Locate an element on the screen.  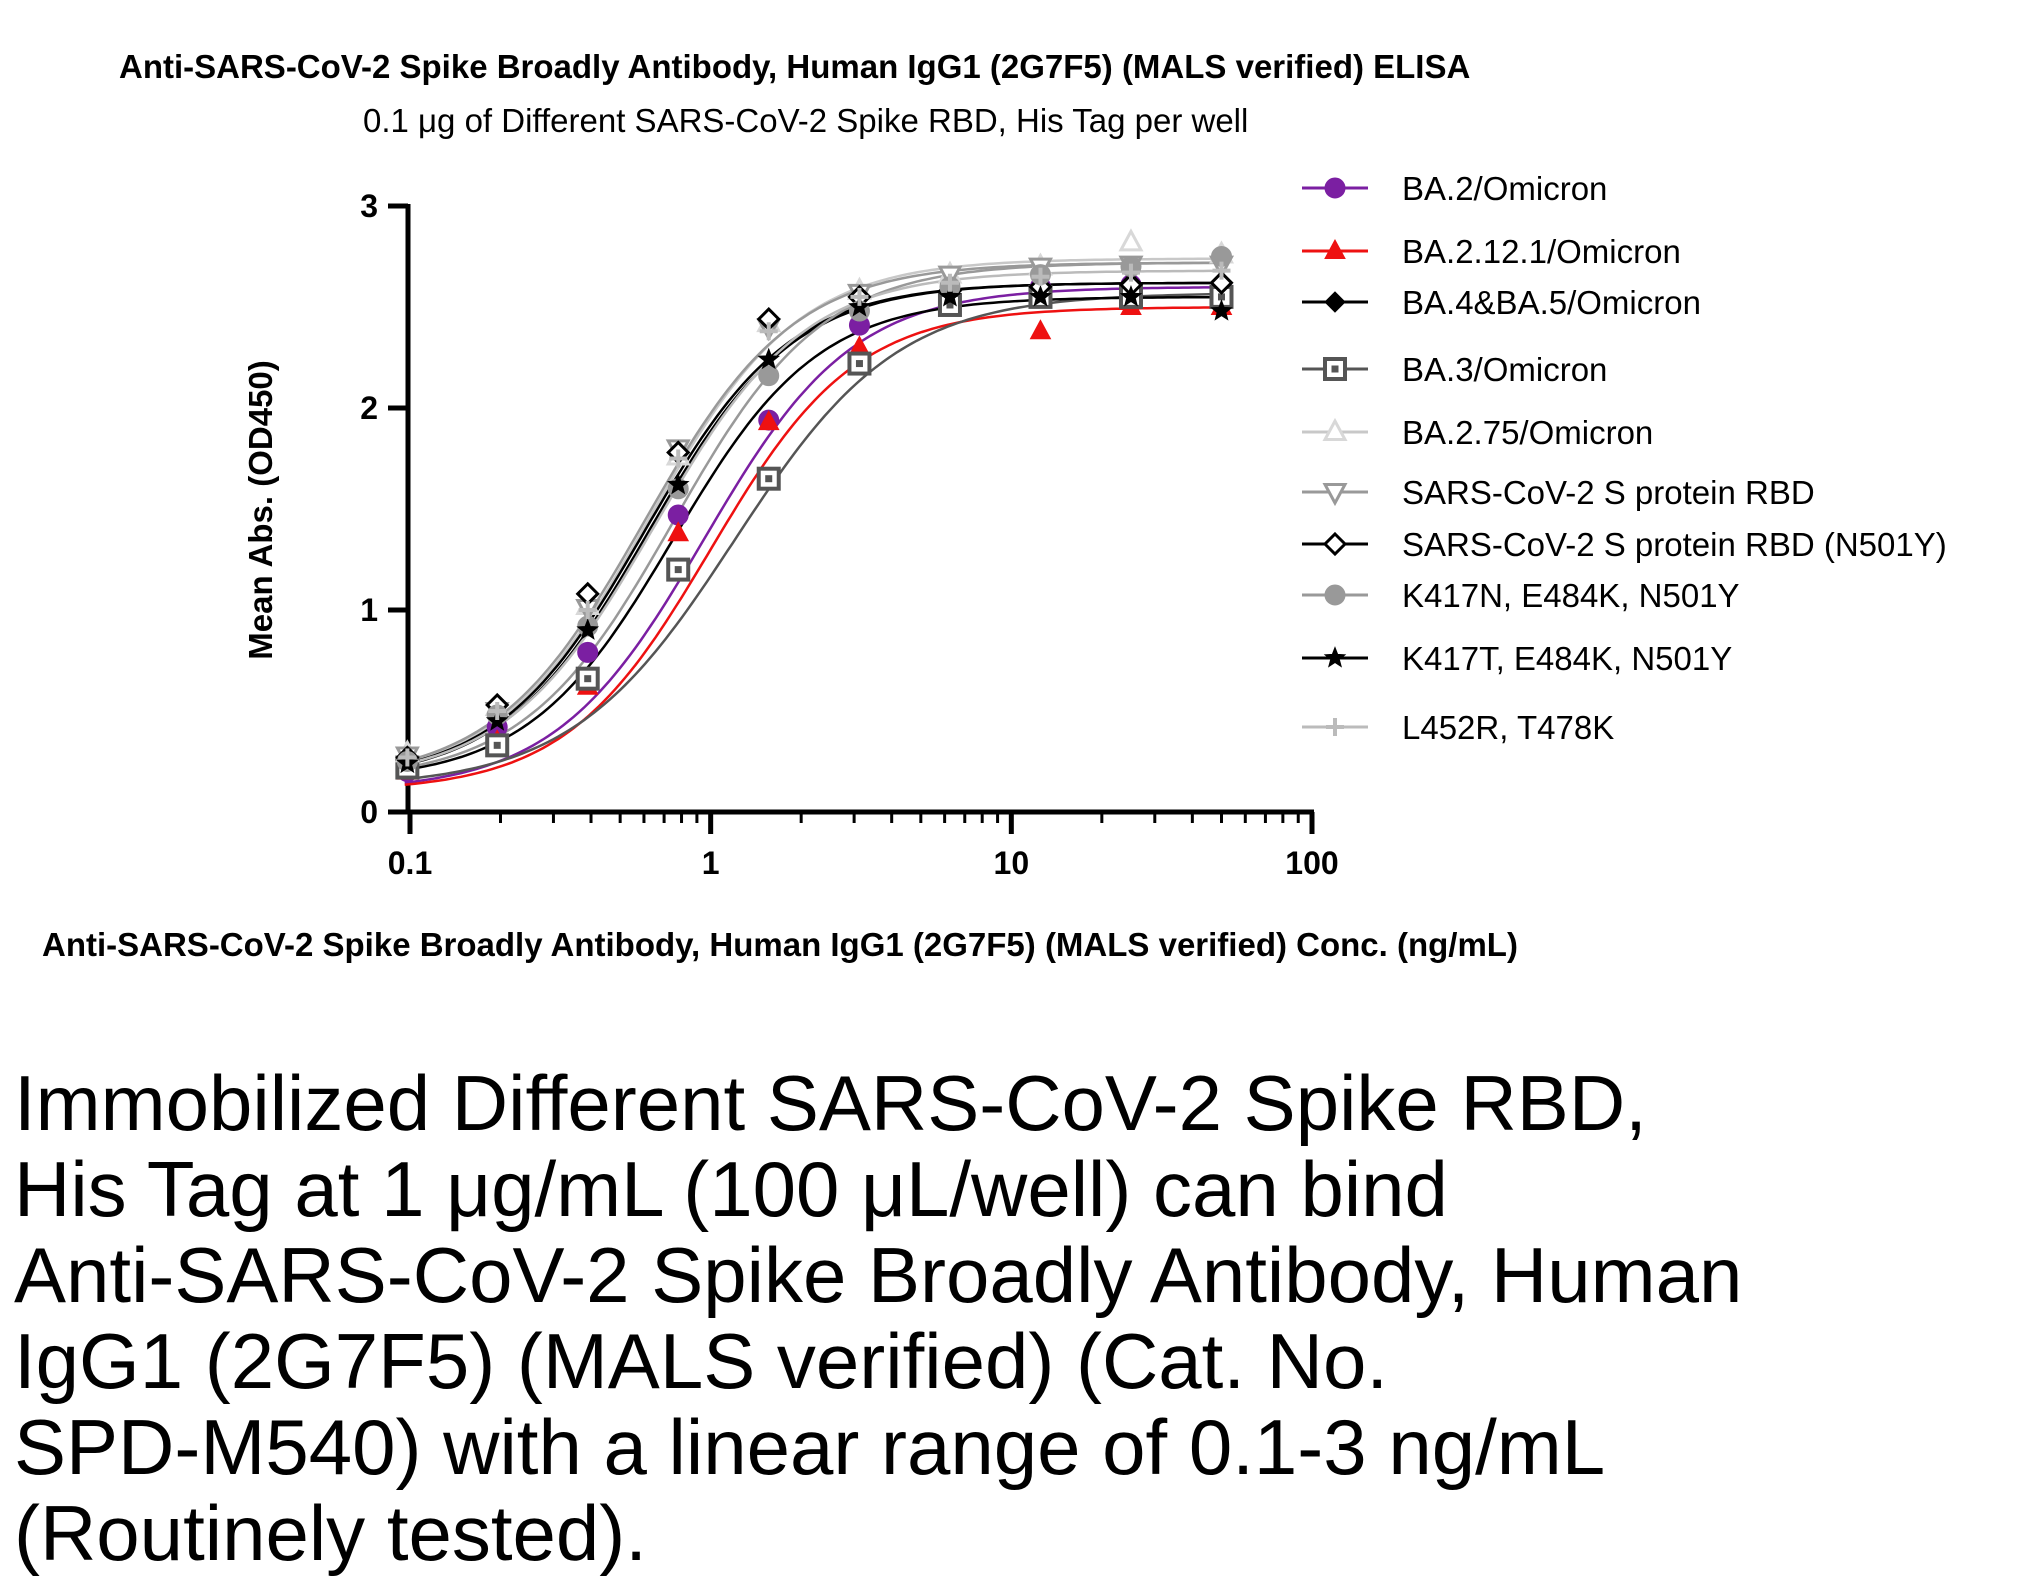
legend-label: BA.2.12.1/Omicron is located at coordinates (1541, 251).